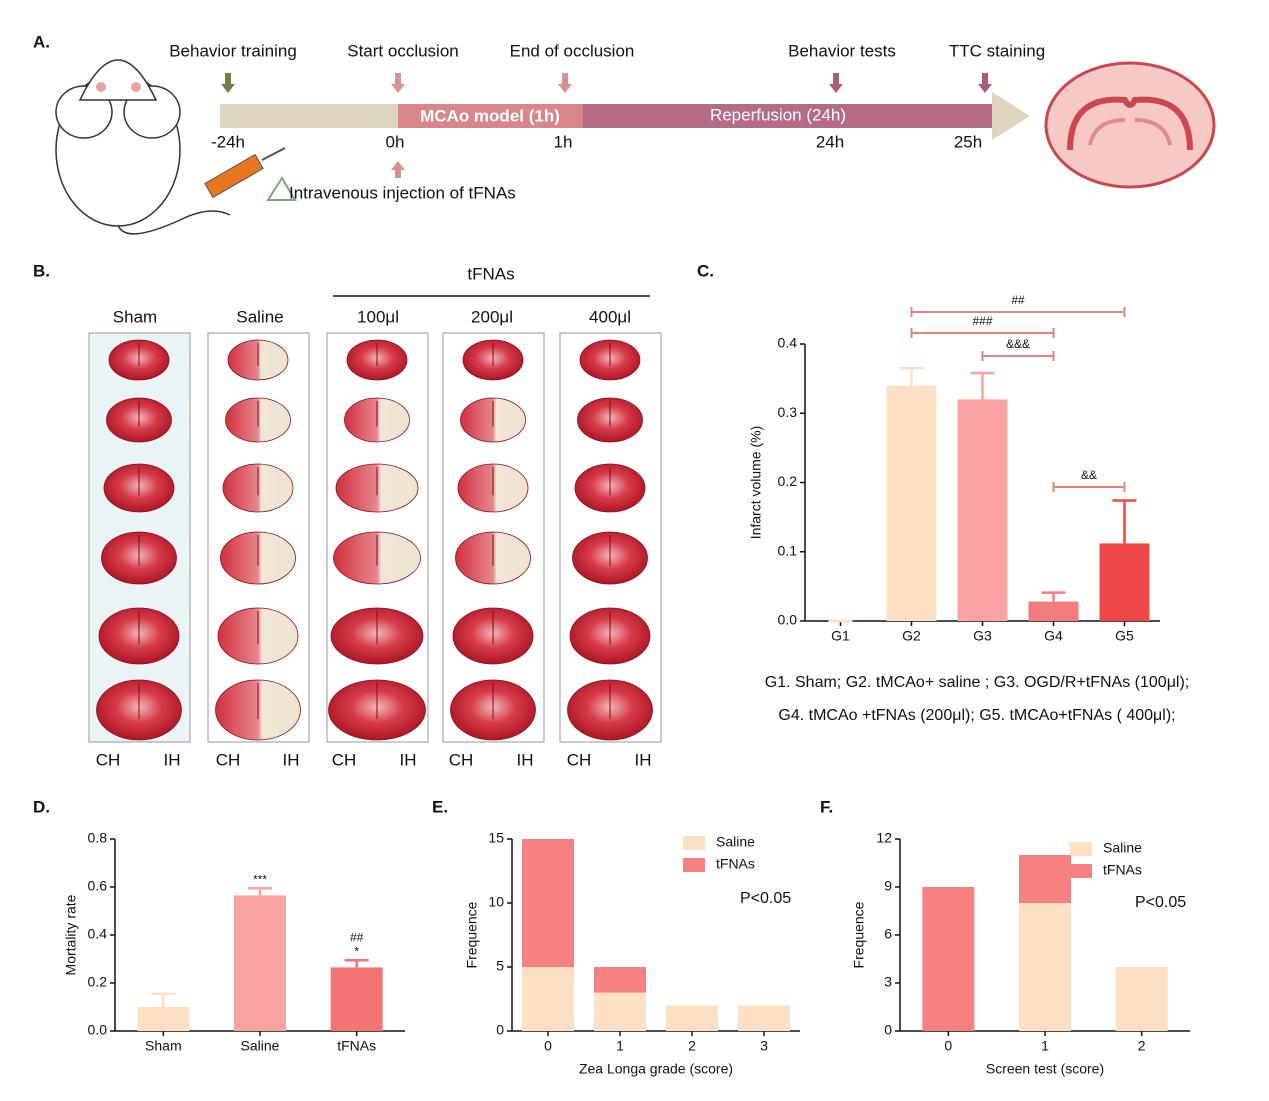  I want to click on x-axis-label: Zea Longa grade (score), so click(656, 1069).